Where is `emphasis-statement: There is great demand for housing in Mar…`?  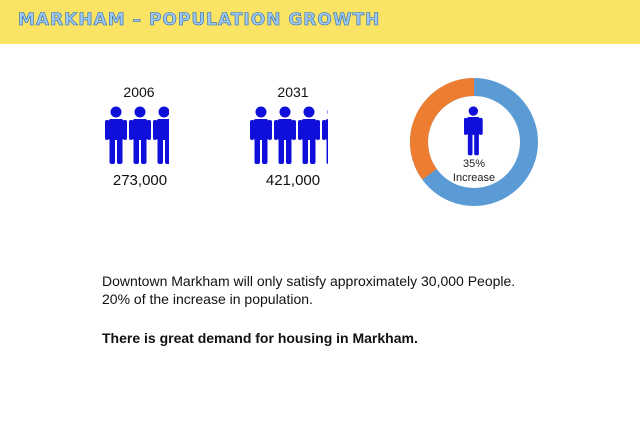 emphasis-statement: There is great demand for housing in Mar… is located at coordinates (260, 338).